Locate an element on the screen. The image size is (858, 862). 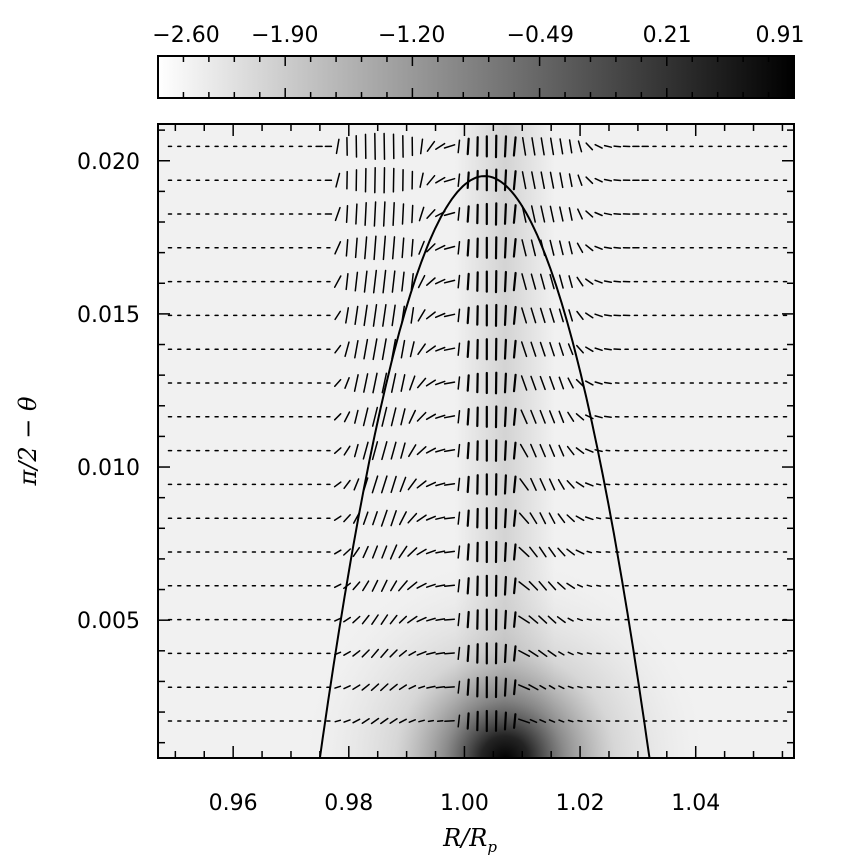
y-axis-title: π/2 − θ is located at coordinates (28, 441).